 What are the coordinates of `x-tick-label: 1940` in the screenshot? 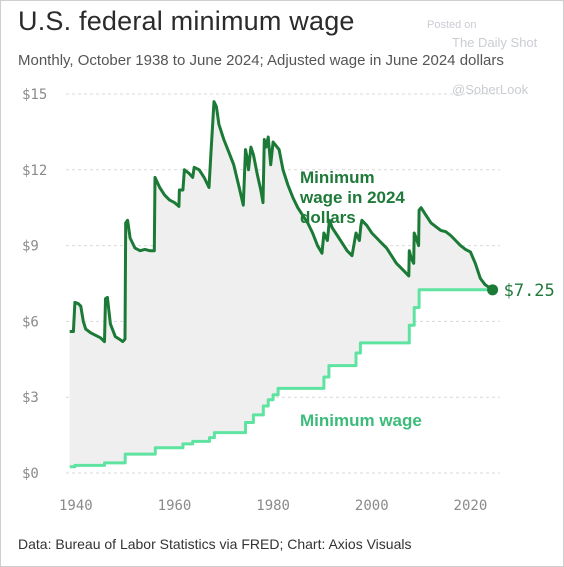 It's located at (76, 506).